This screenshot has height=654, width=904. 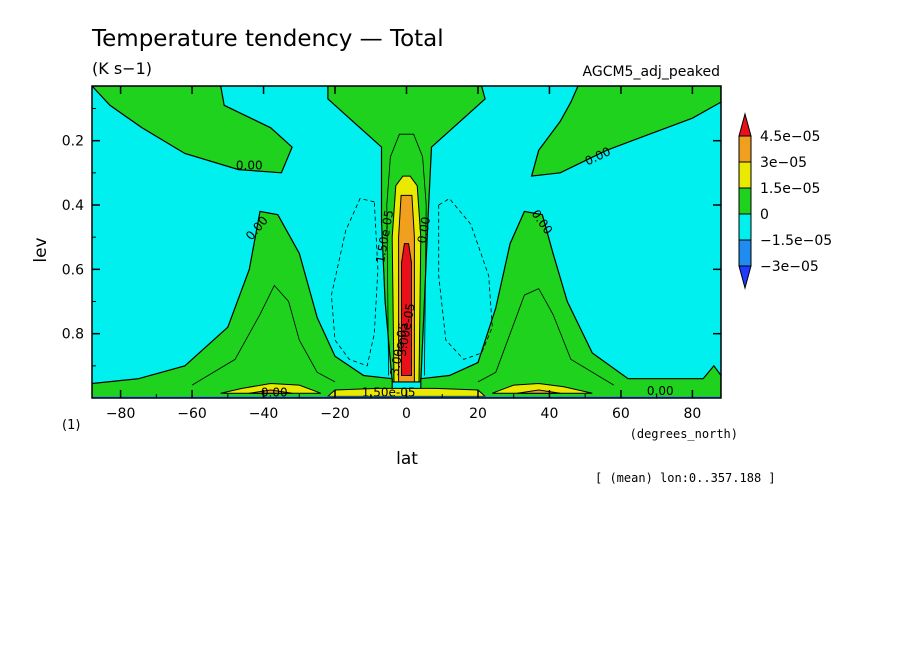 I want to click on colorbar-label: −1.5e−05, so click(x=796, y=241).